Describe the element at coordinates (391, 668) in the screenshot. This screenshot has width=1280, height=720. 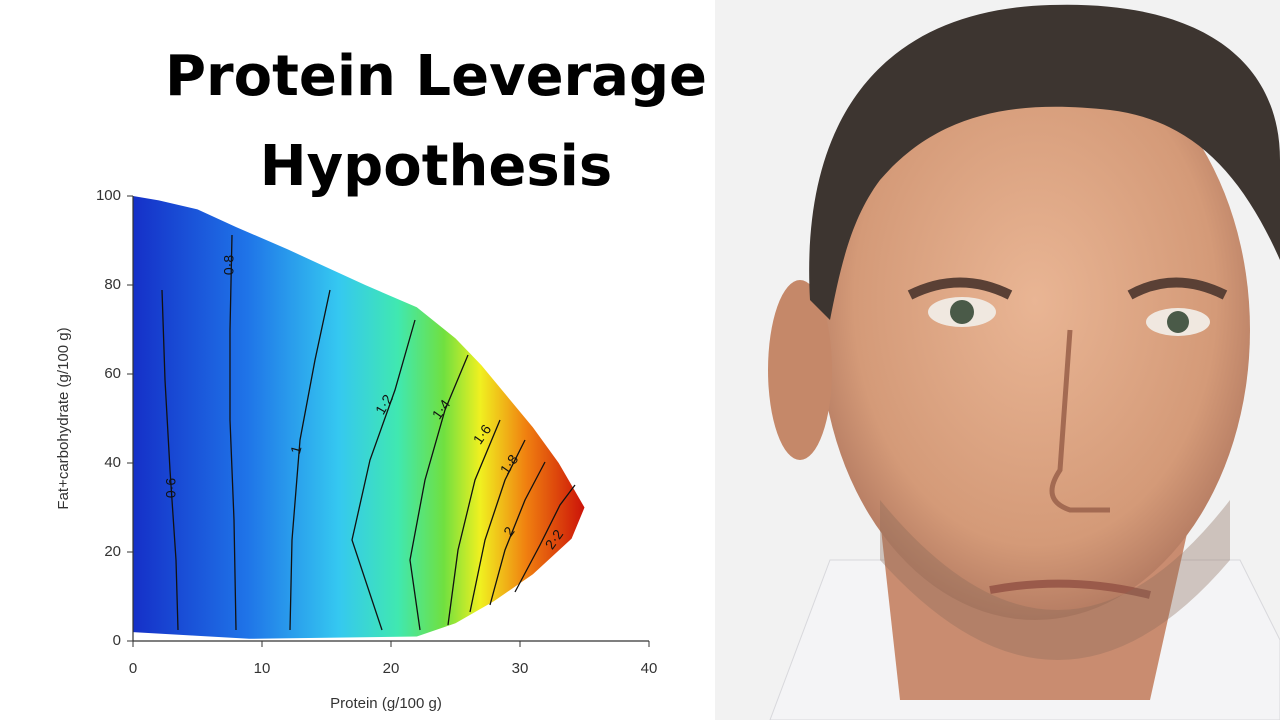
I see `x-tick-label: 20` at that location.